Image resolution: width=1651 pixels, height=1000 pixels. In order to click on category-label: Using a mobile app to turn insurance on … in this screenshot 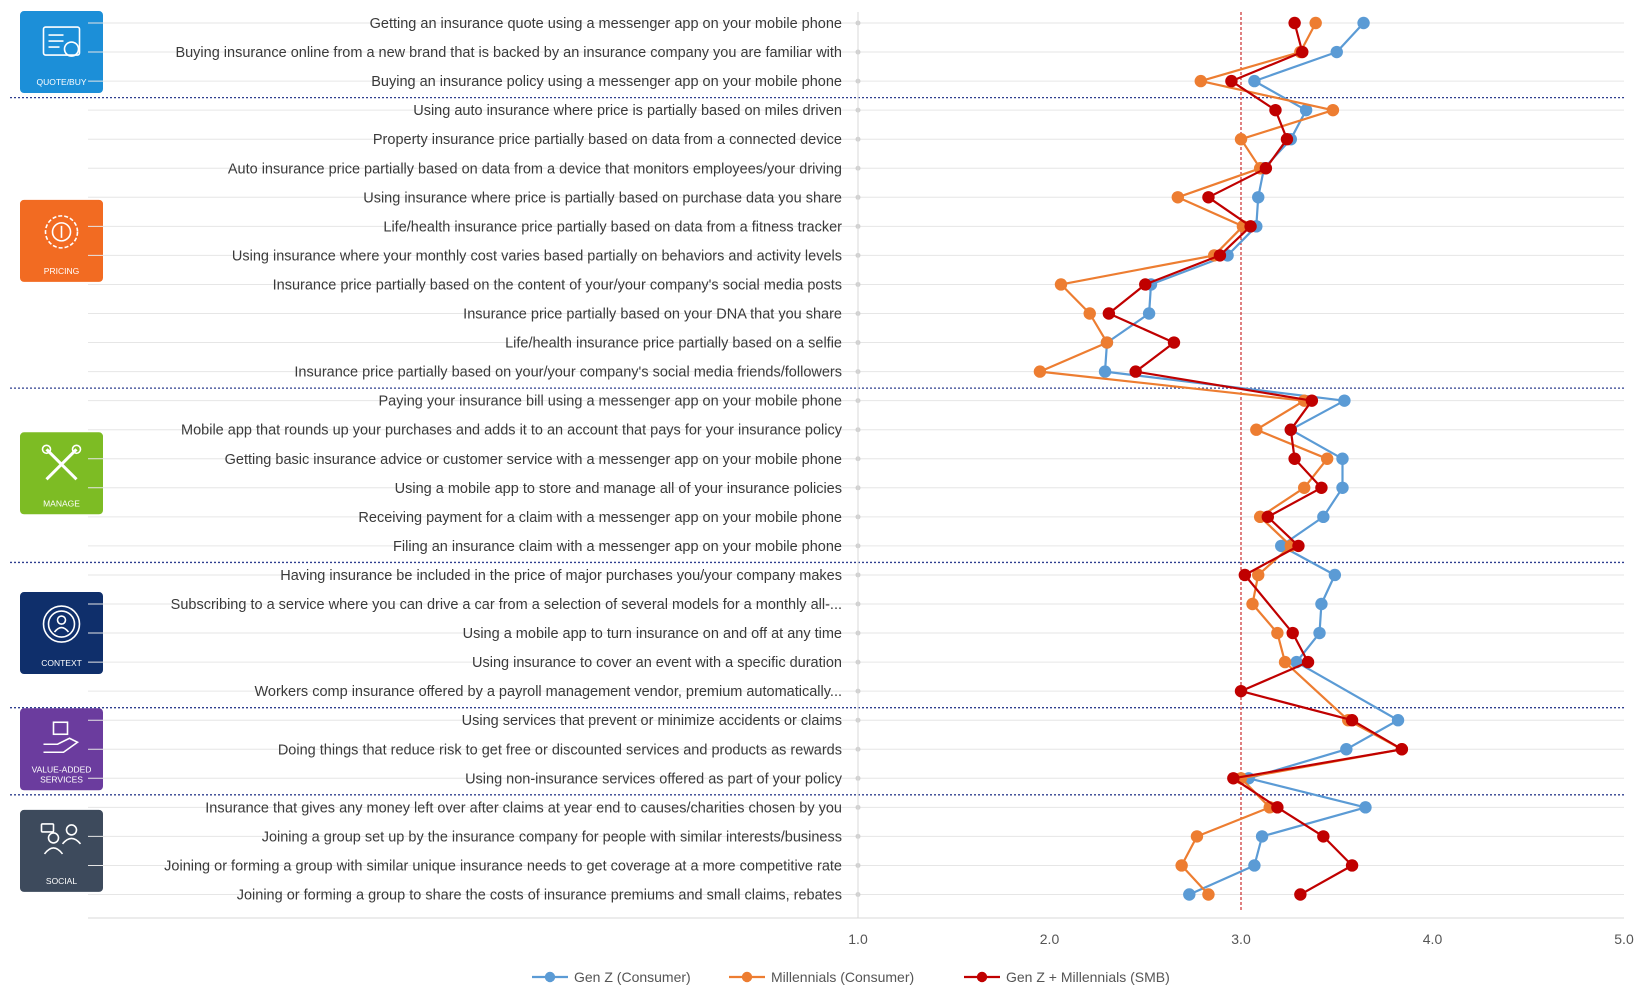, I will do `click(652, 634)`.